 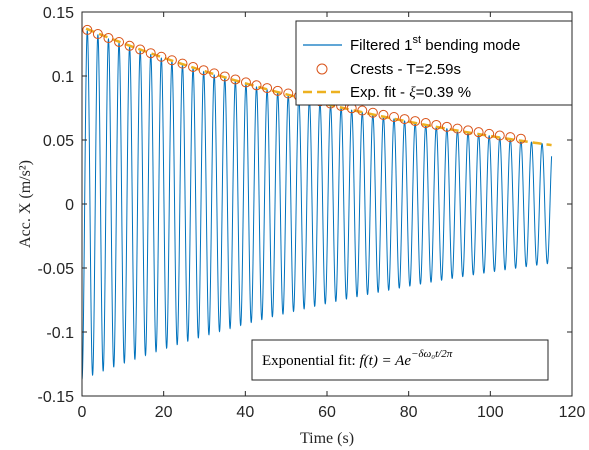 What do you see at coordinates (25, 204) in the screenshot?
I see `y-axis-label: Acc. X (m/s²)` at bounding box center [25, 204].